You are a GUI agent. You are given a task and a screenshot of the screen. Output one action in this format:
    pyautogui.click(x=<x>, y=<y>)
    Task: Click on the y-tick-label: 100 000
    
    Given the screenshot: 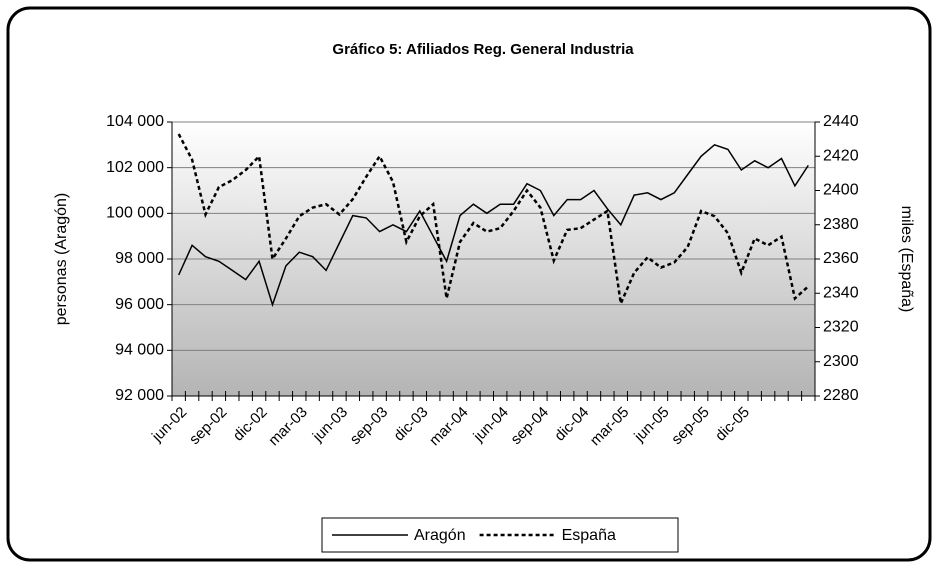 What is the action you would take?
    pyautogui.click(x=135, y=213)
    